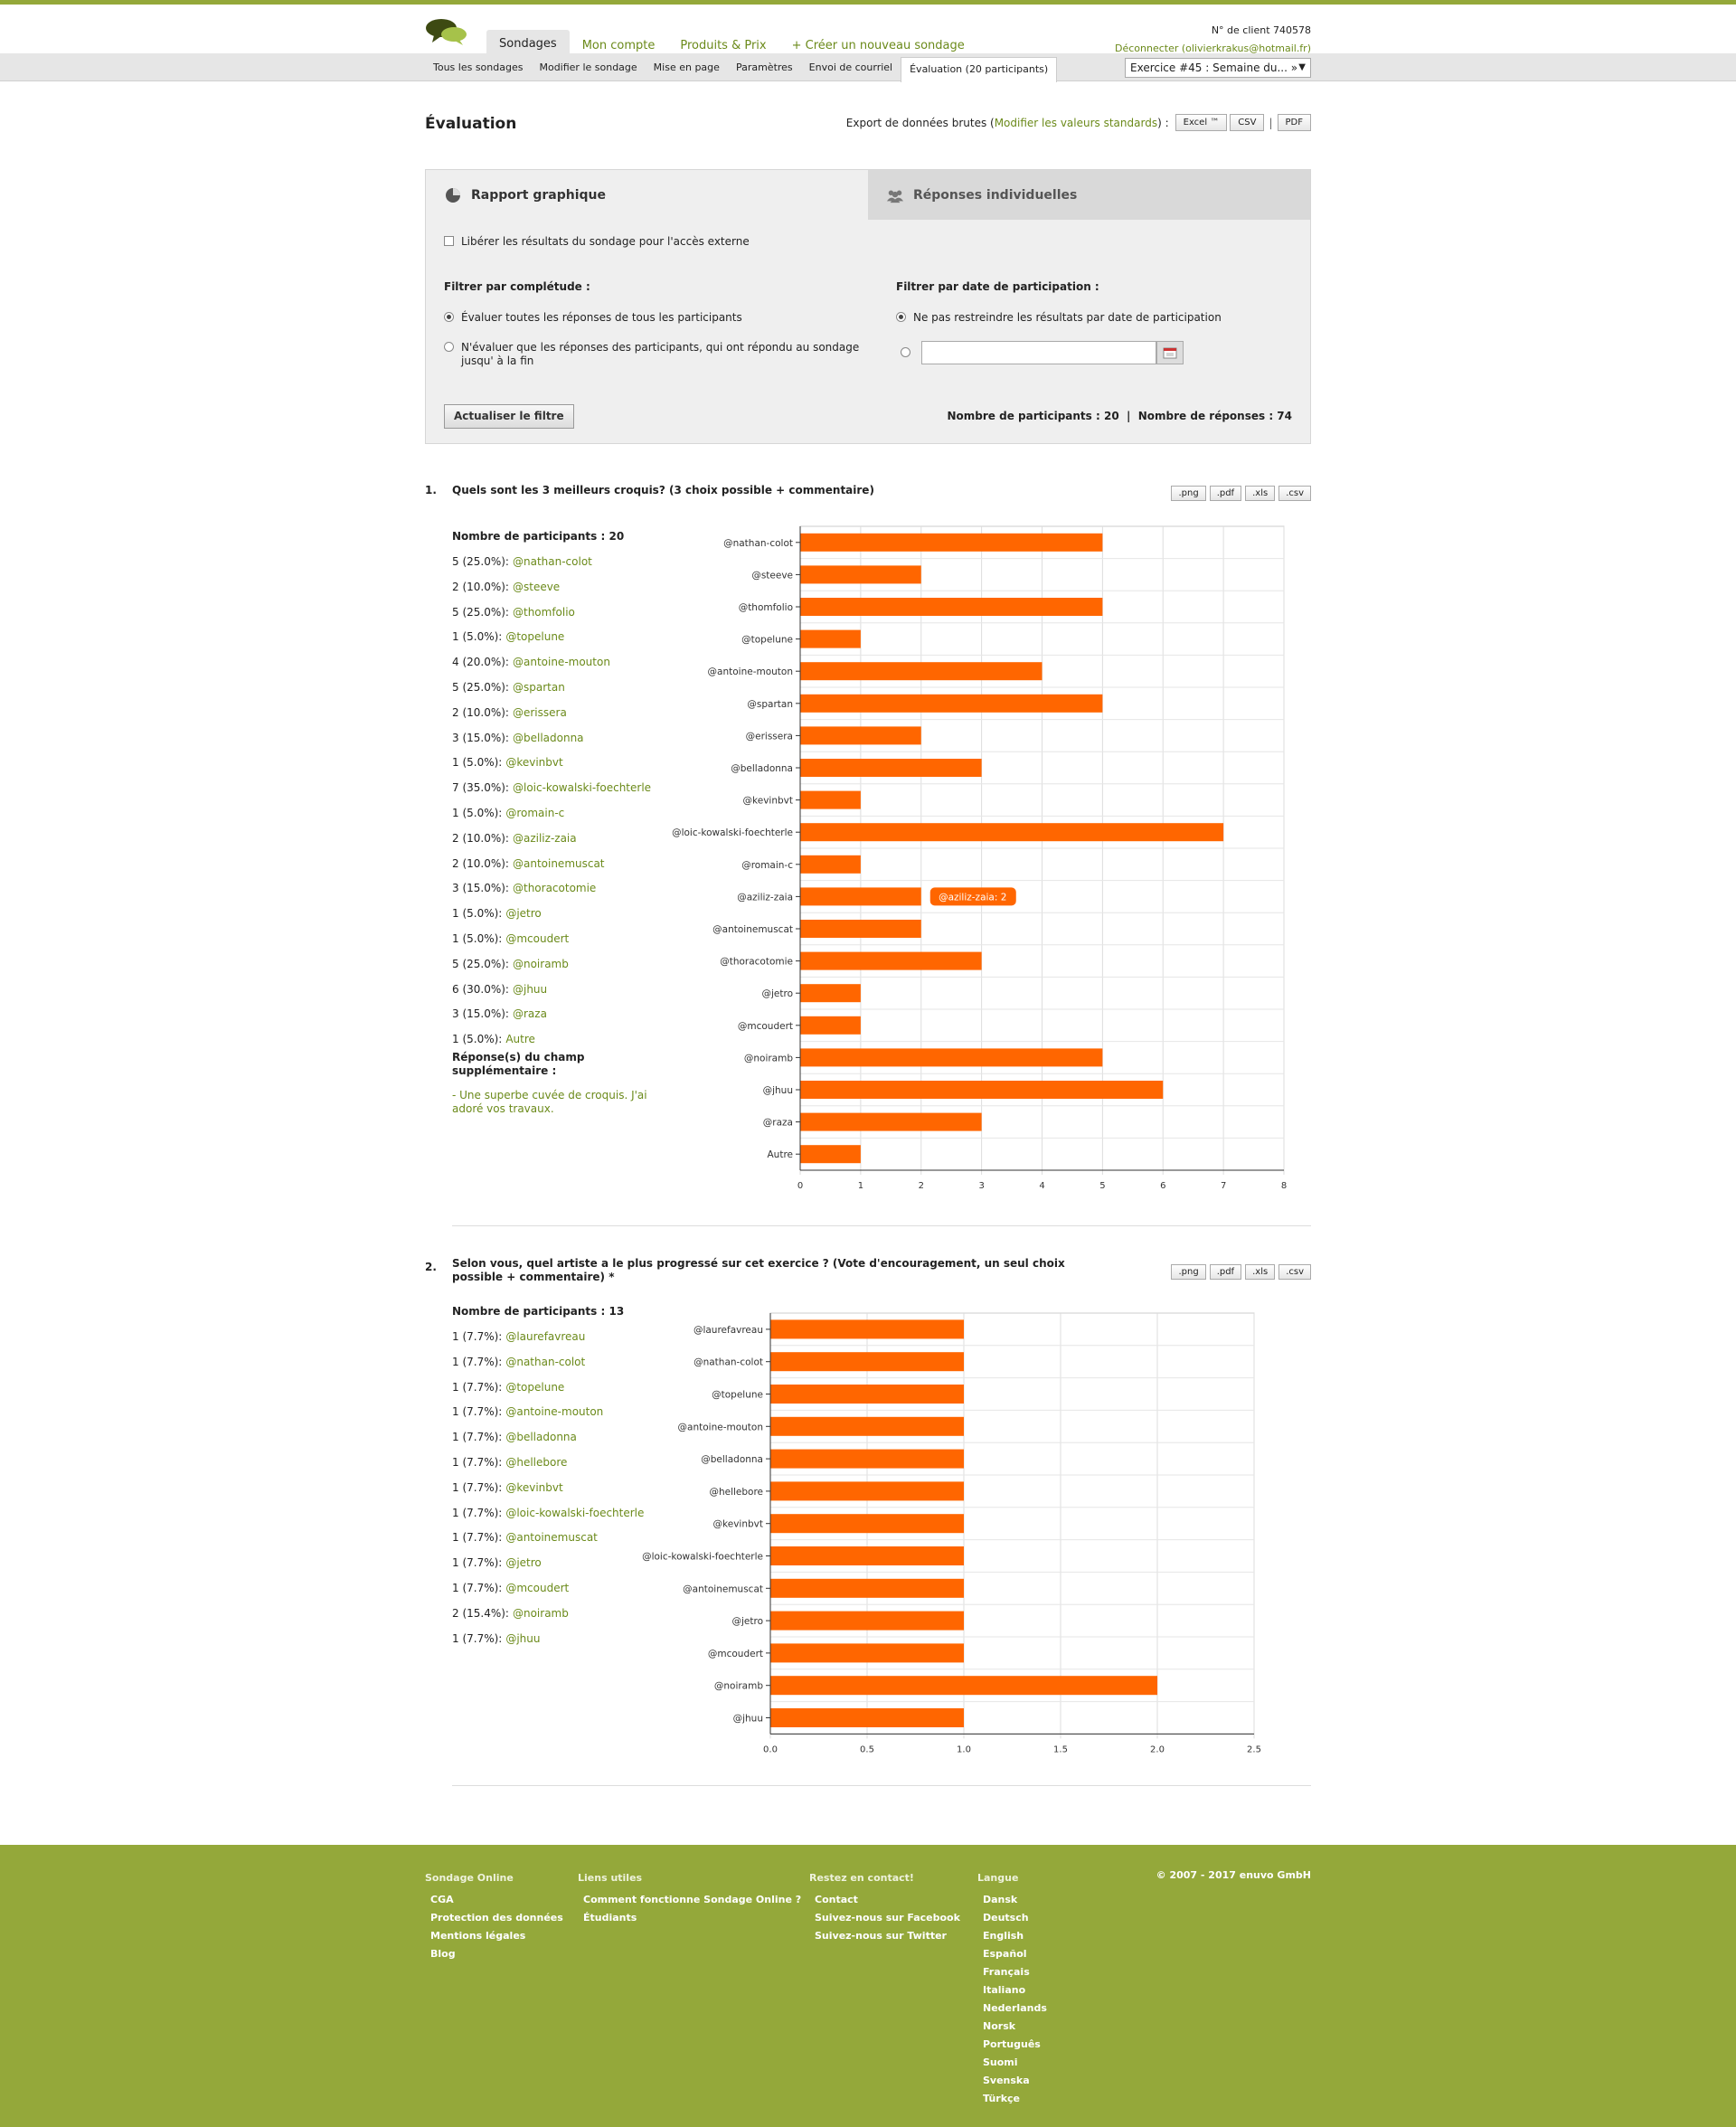  Describe the element at coordinates (1295, 494) in the screenshot. I see `q1-export-csv-button: .csv` at that location.